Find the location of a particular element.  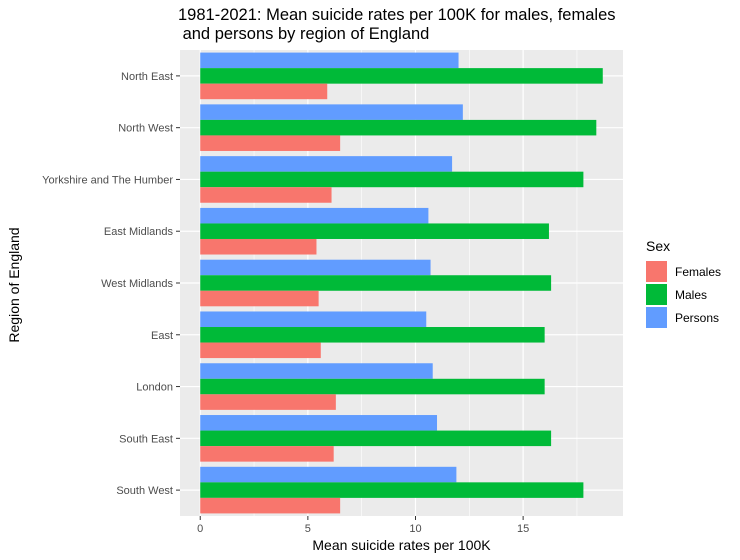

bar-females-south-west is located at coordinates (270, 506).